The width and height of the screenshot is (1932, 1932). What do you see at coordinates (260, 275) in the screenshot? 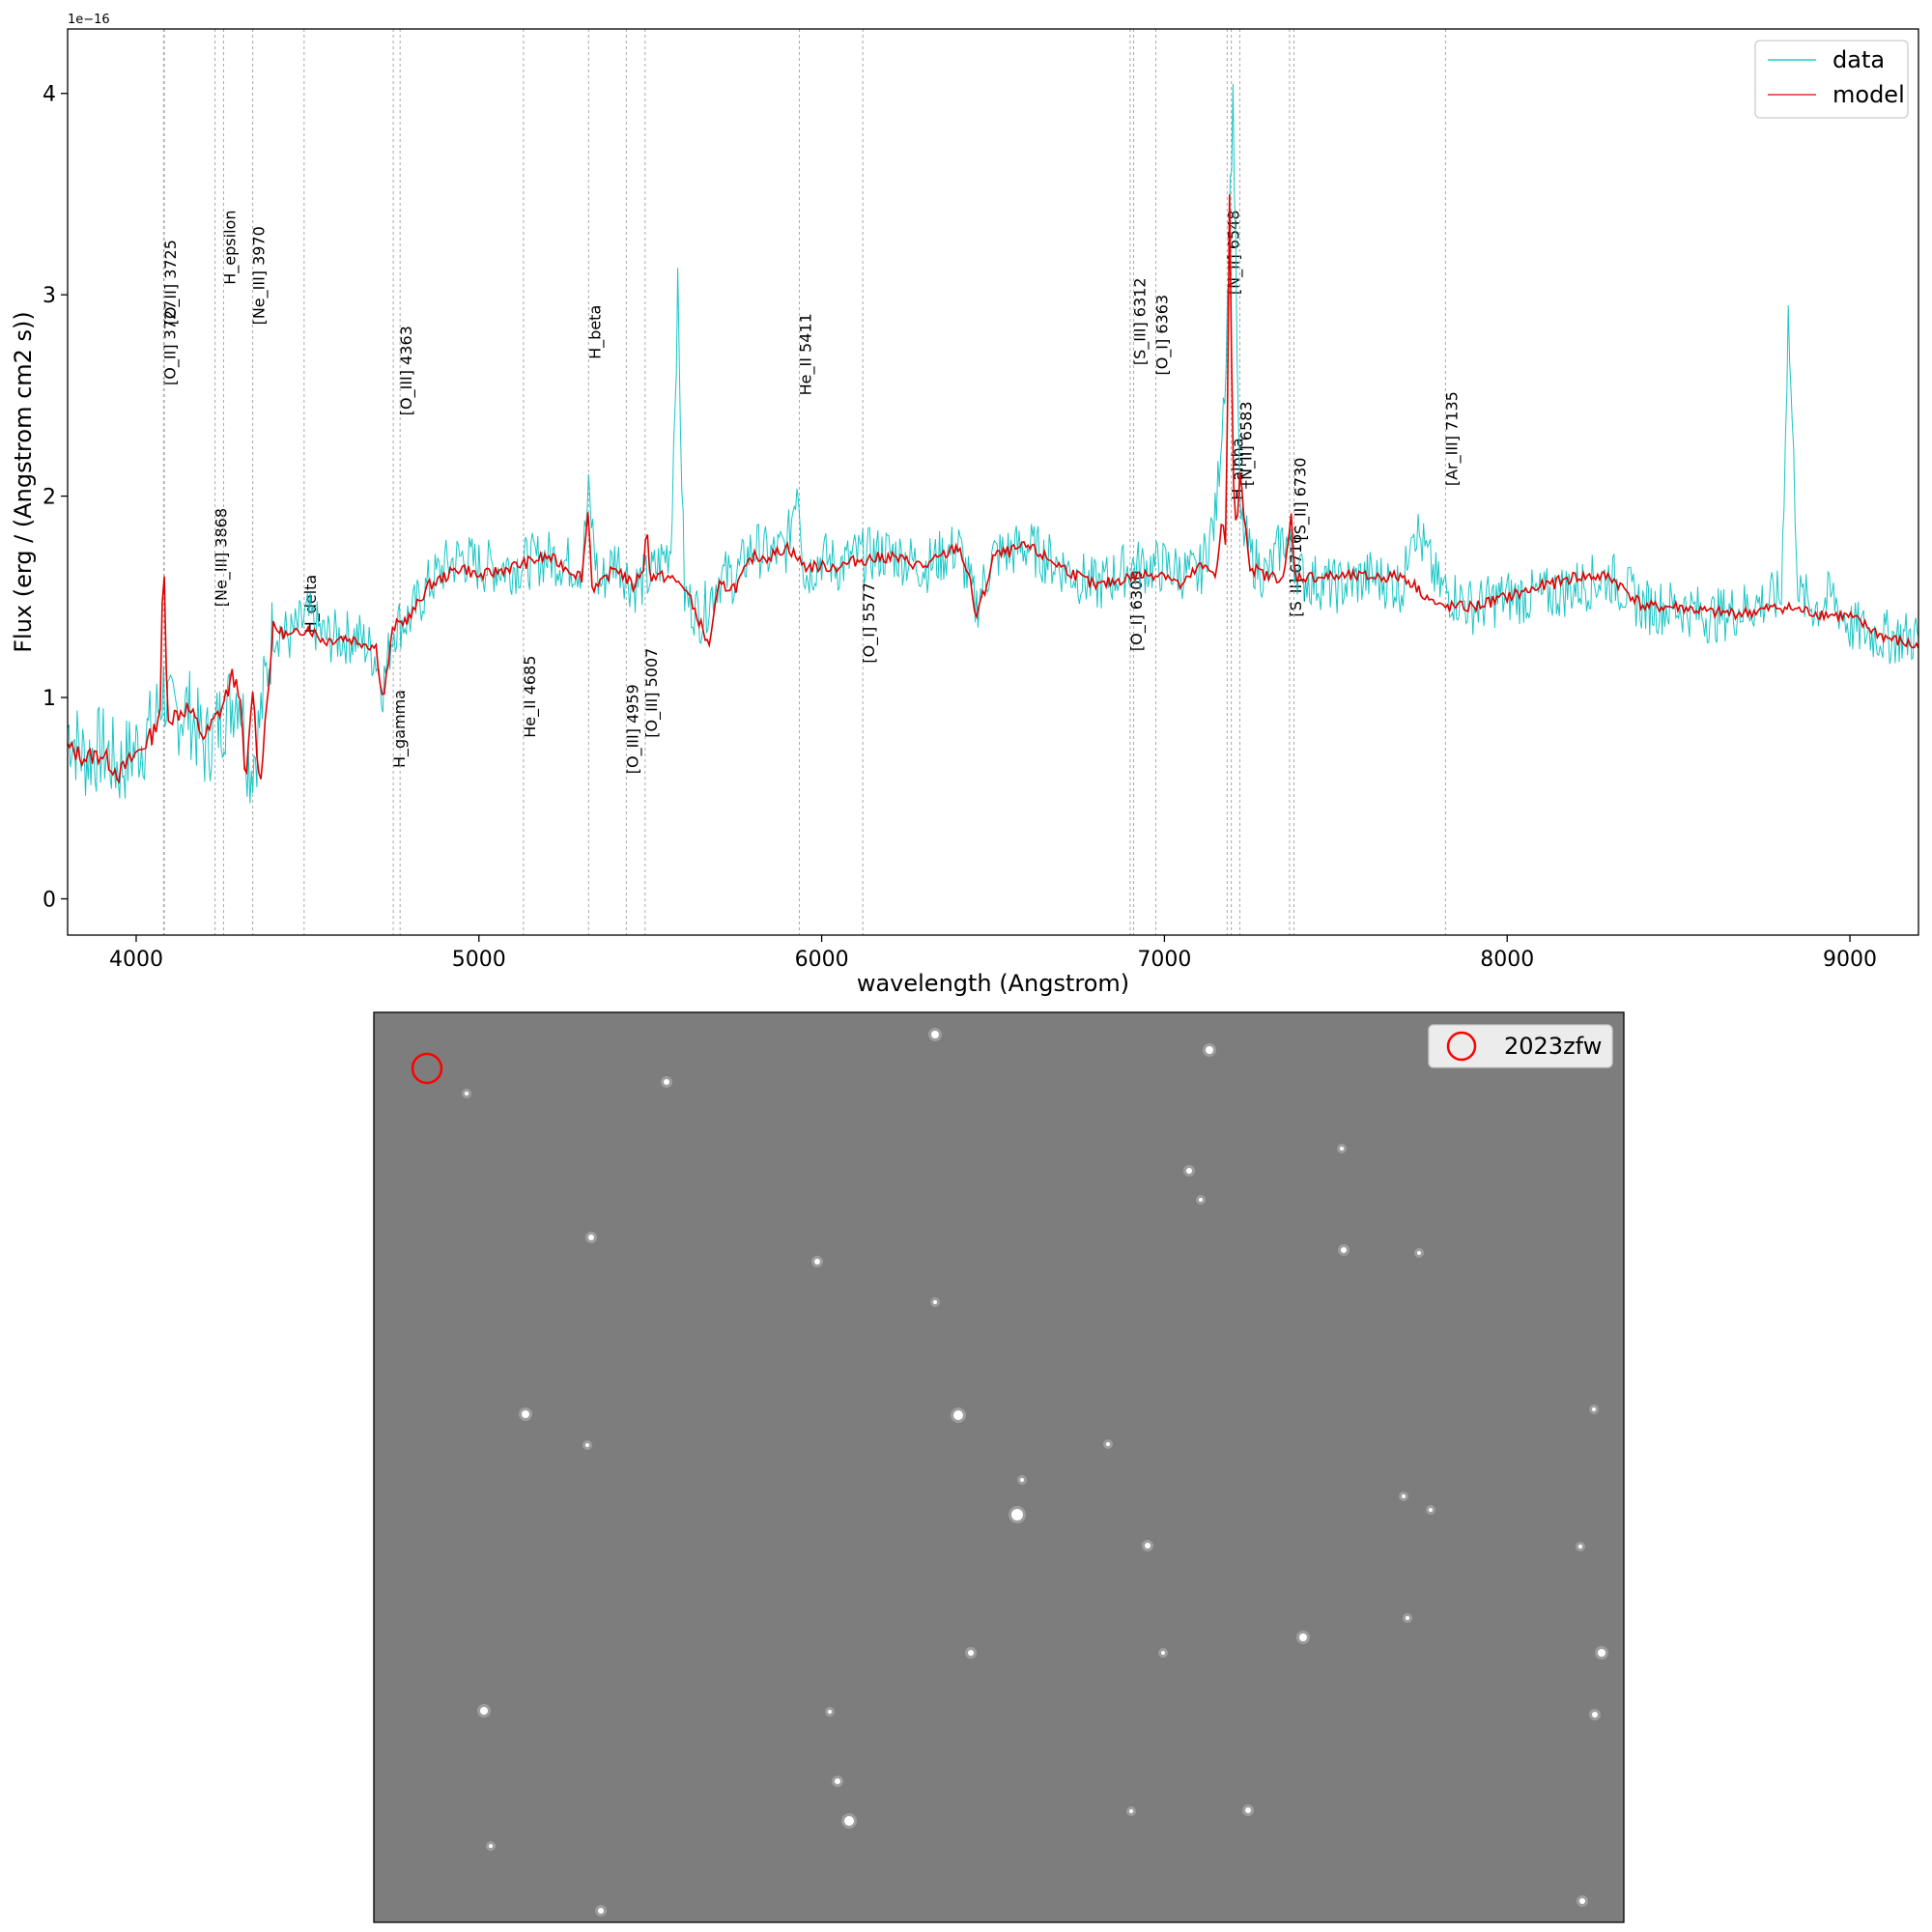
I see `emission-line-label-4: [Ne_III] 3970` at bounding box center [260, 275].